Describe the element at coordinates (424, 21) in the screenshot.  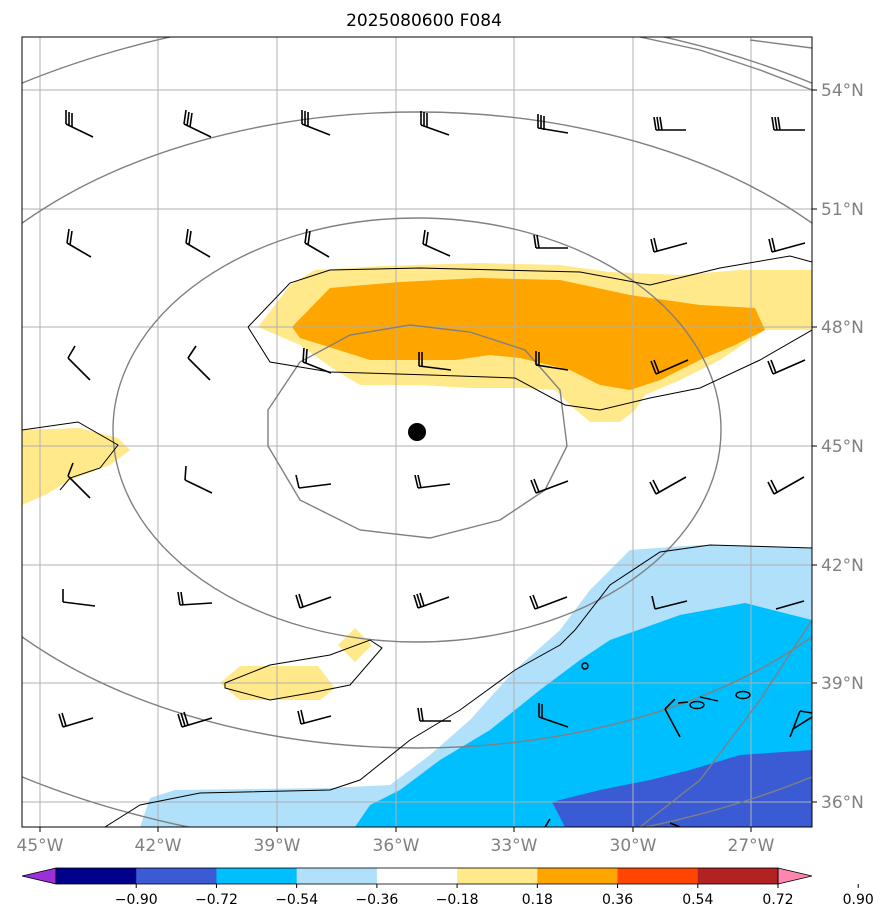
I see `figure-title: 2025080600 F084` at that location.